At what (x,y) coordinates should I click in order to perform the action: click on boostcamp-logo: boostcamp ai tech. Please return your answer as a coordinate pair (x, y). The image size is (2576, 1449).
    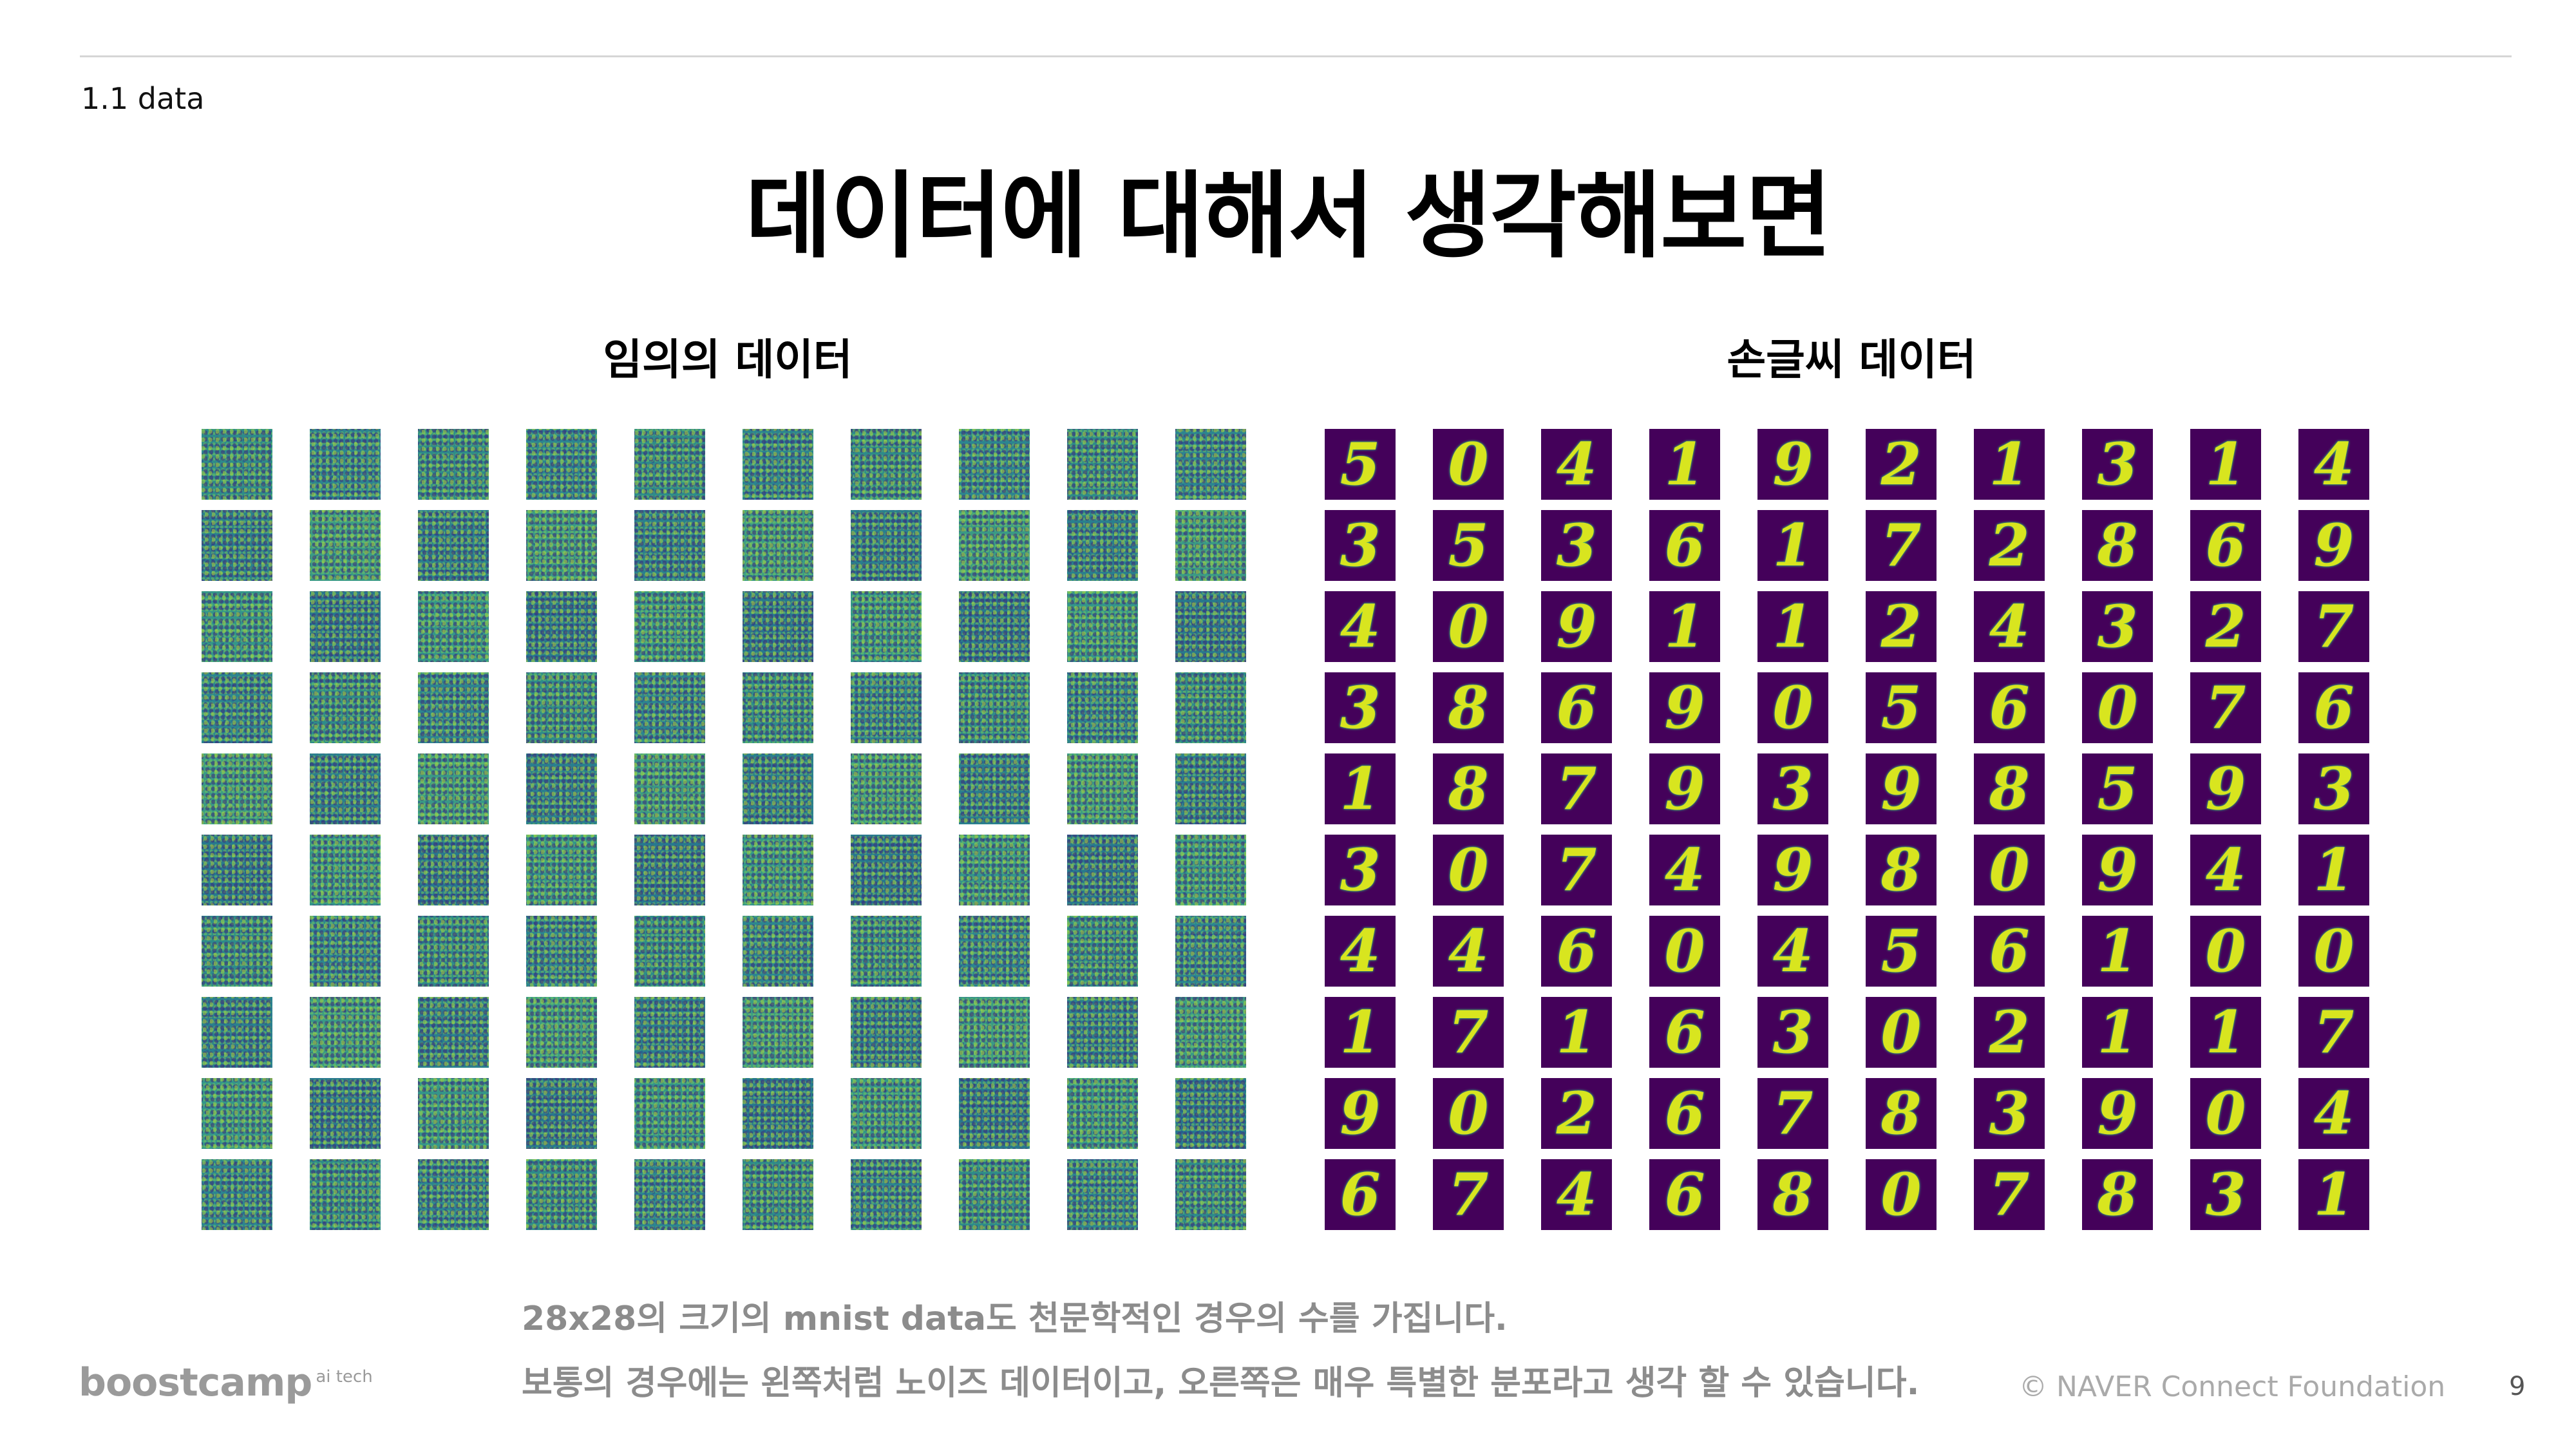
    Looking at the image, I should click on (226, 1382).